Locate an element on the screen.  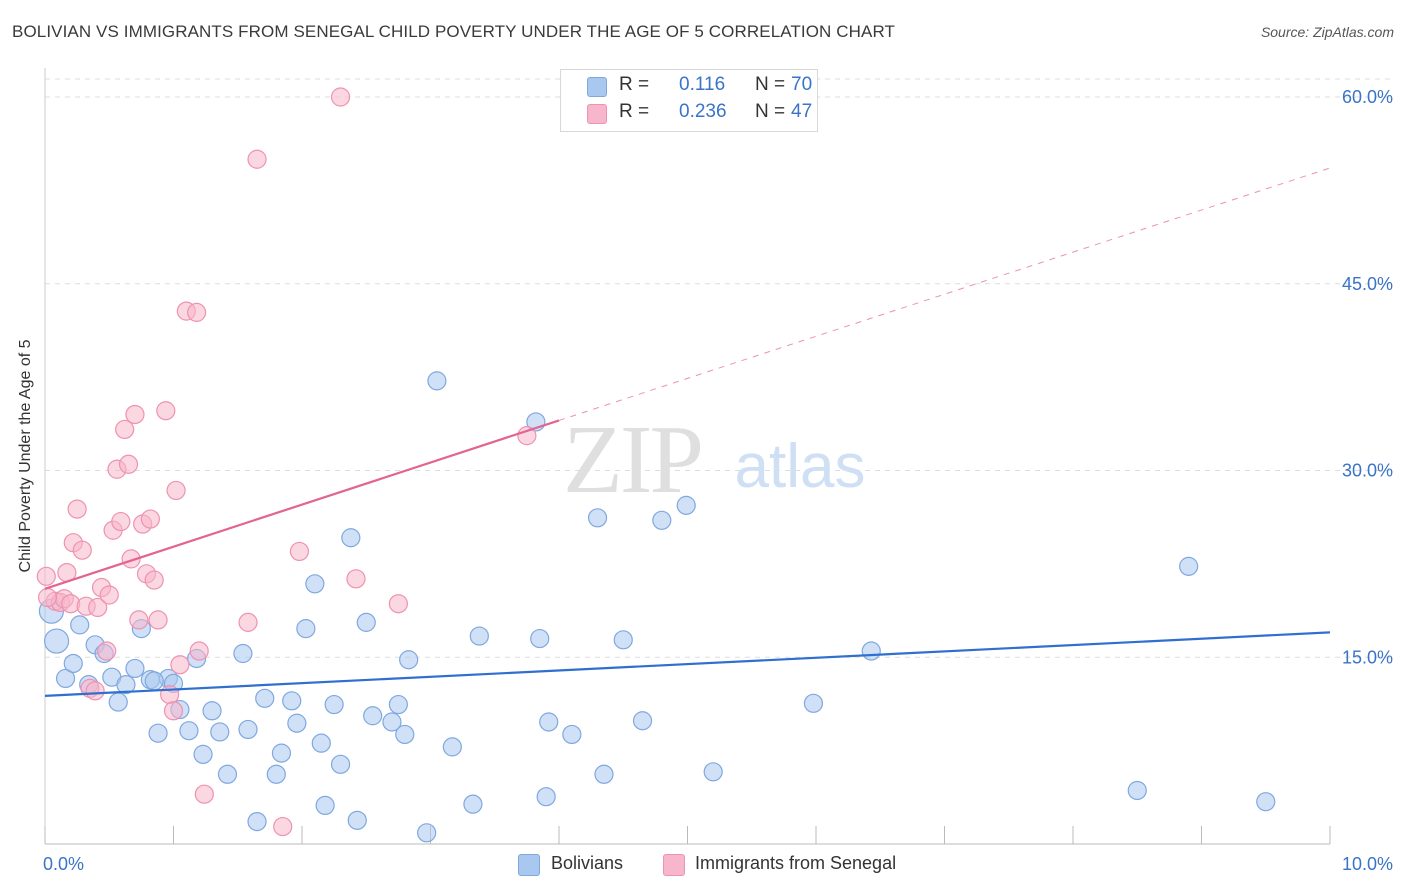
x-tick-label: 0.0% is located at coordinates (63, 864).